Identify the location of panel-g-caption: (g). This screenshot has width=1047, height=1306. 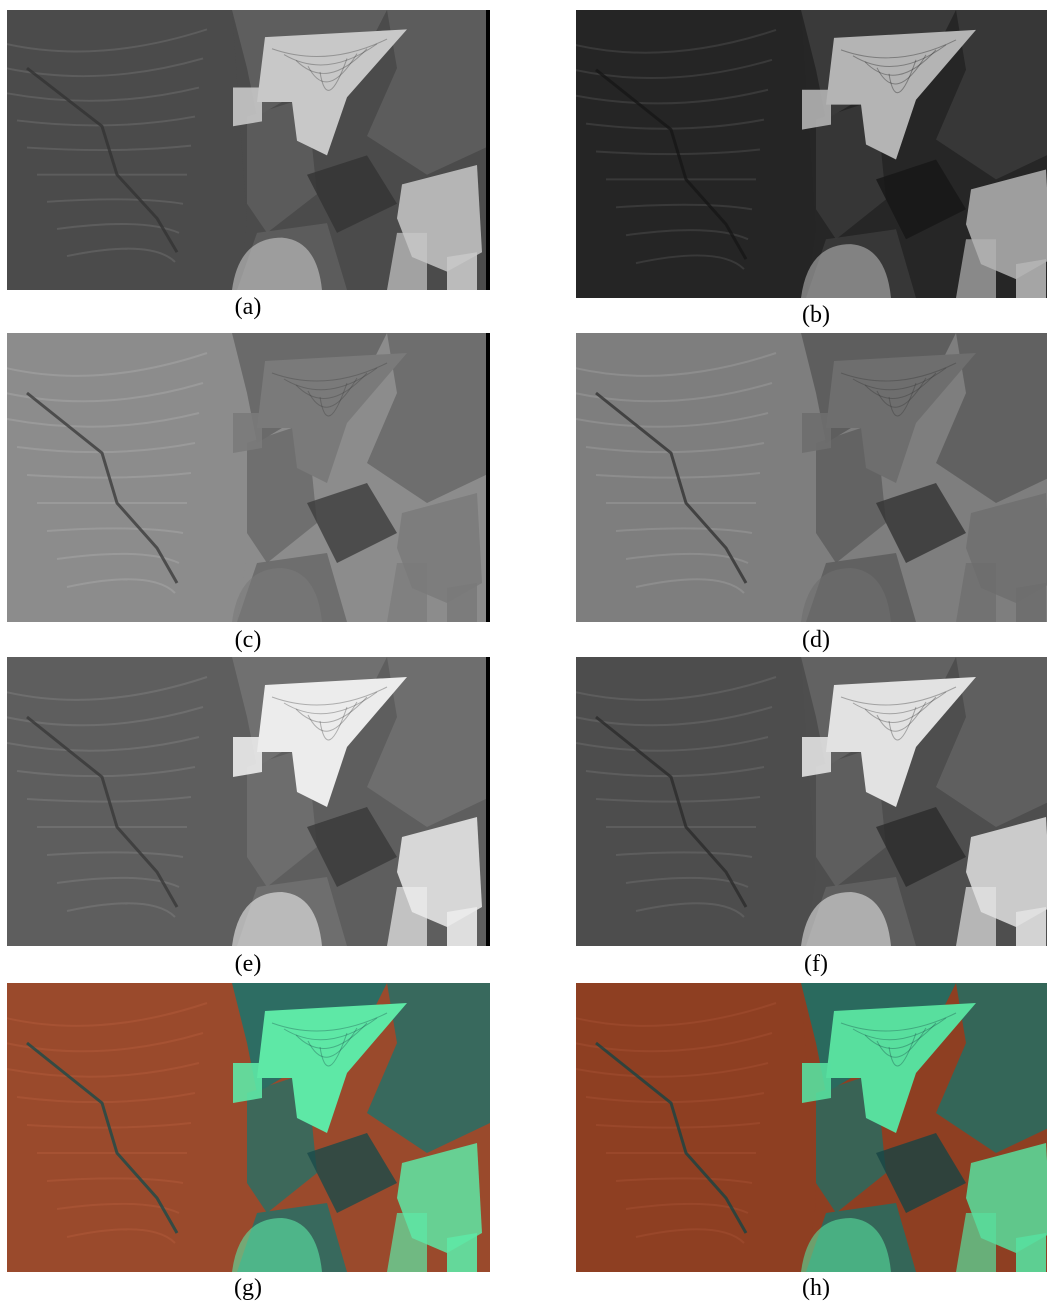
(248, 1288).